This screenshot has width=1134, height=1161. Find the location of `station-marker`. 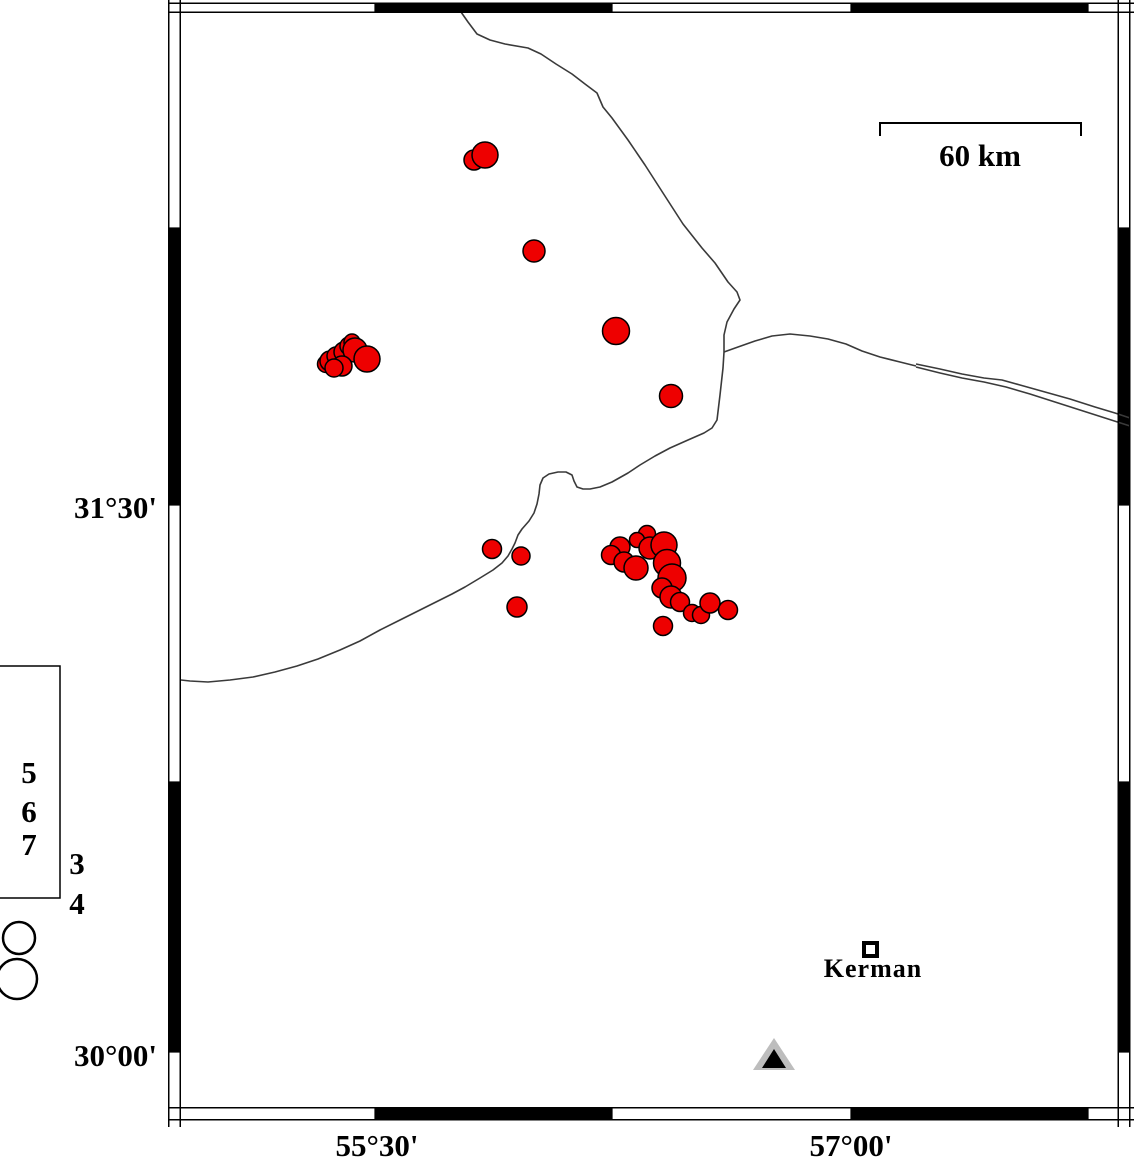

station-marker is located at coordinates (774, 1054).